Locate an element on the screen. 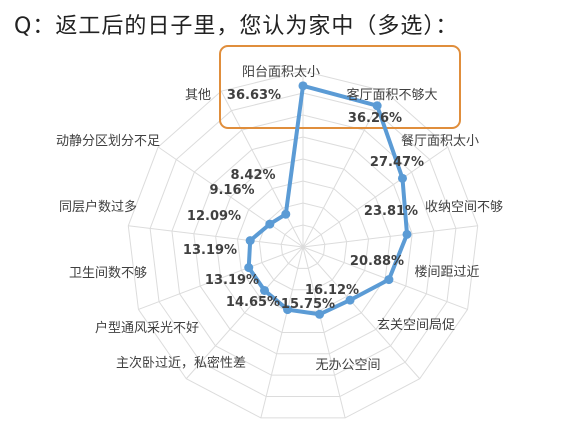  category-label: 户型通风采光不好 is located at coordinates (147, 328).